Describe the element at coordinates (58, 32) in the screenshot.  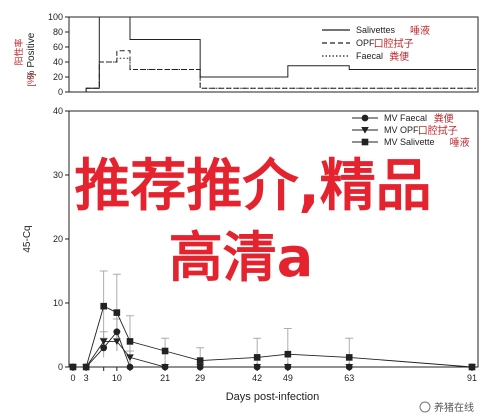
I see `panel1-ytick-label: 80` at that location.